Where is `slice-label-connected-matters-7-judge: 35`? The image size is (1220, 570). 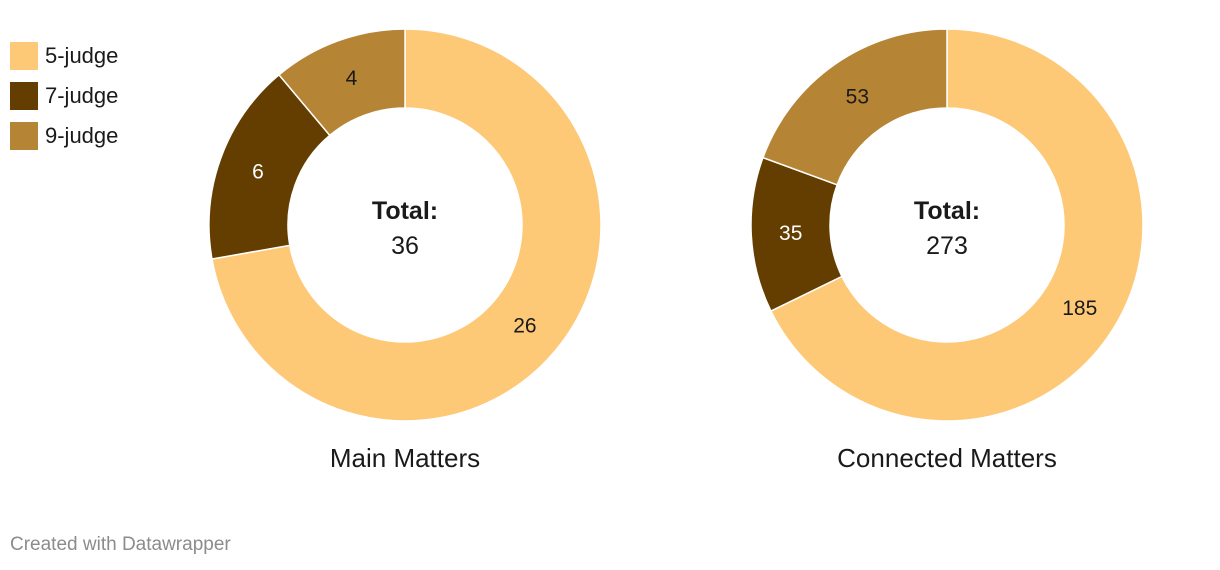 slice-label-connected-matters-7-judge: 35 is located at coordinates (790, 233).